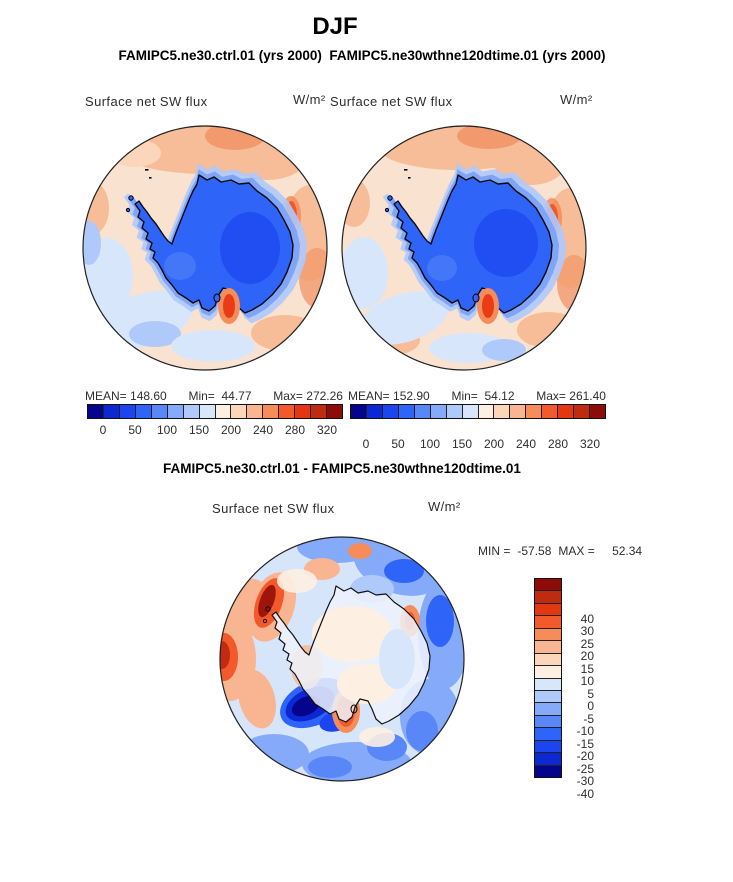 The image size is (733, 882). What do you see at coordinates (587, 396) in the screenshot?
I see `right-max-value: 261.40` at bounding box center [587, 396].